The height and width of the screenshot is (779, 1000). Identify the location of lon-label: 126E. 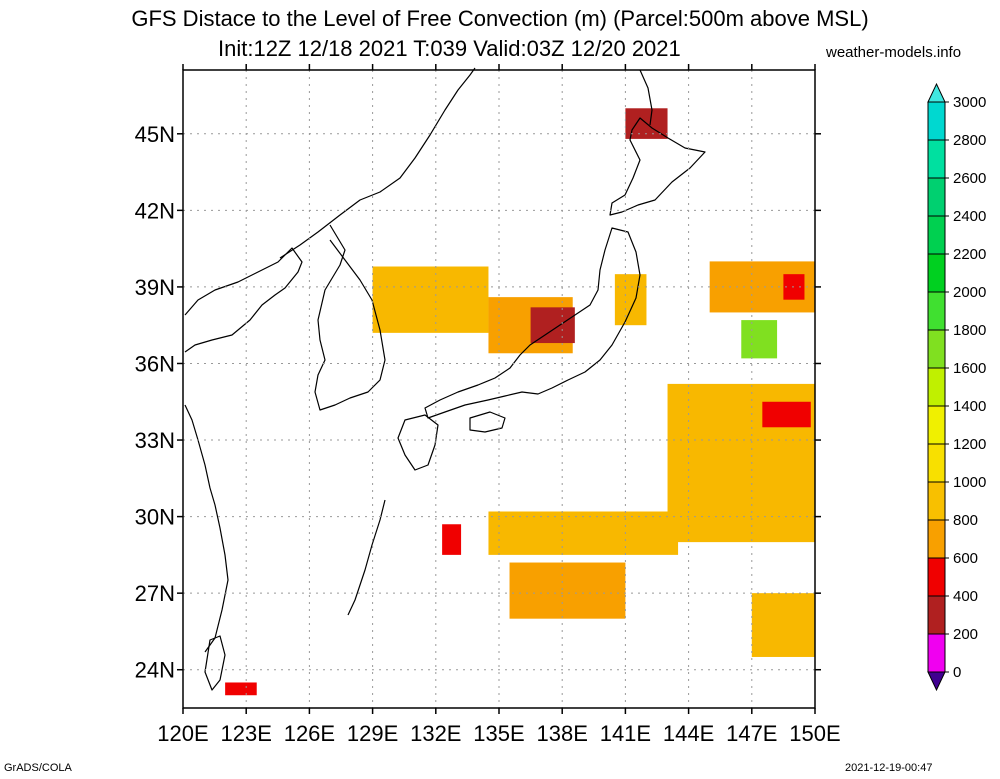
(309, 733).